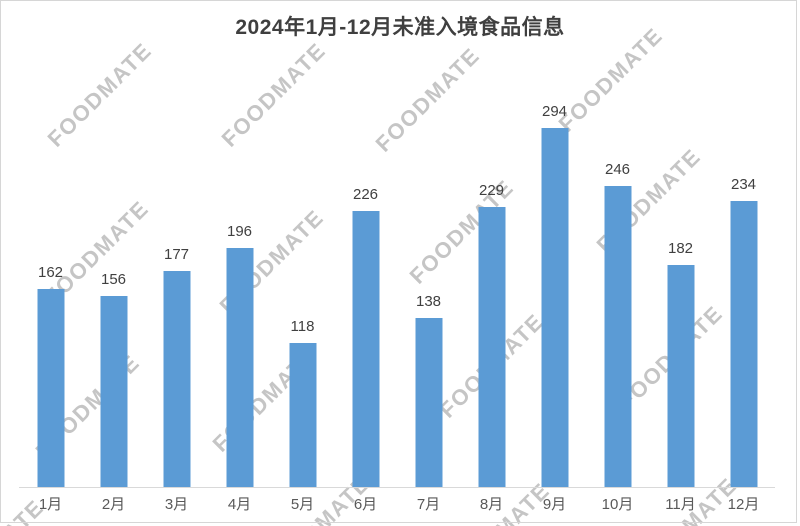 The height and width of the screenshot is (526, 800). I want to click on x-axis-label: 8月, so click(491, 504).